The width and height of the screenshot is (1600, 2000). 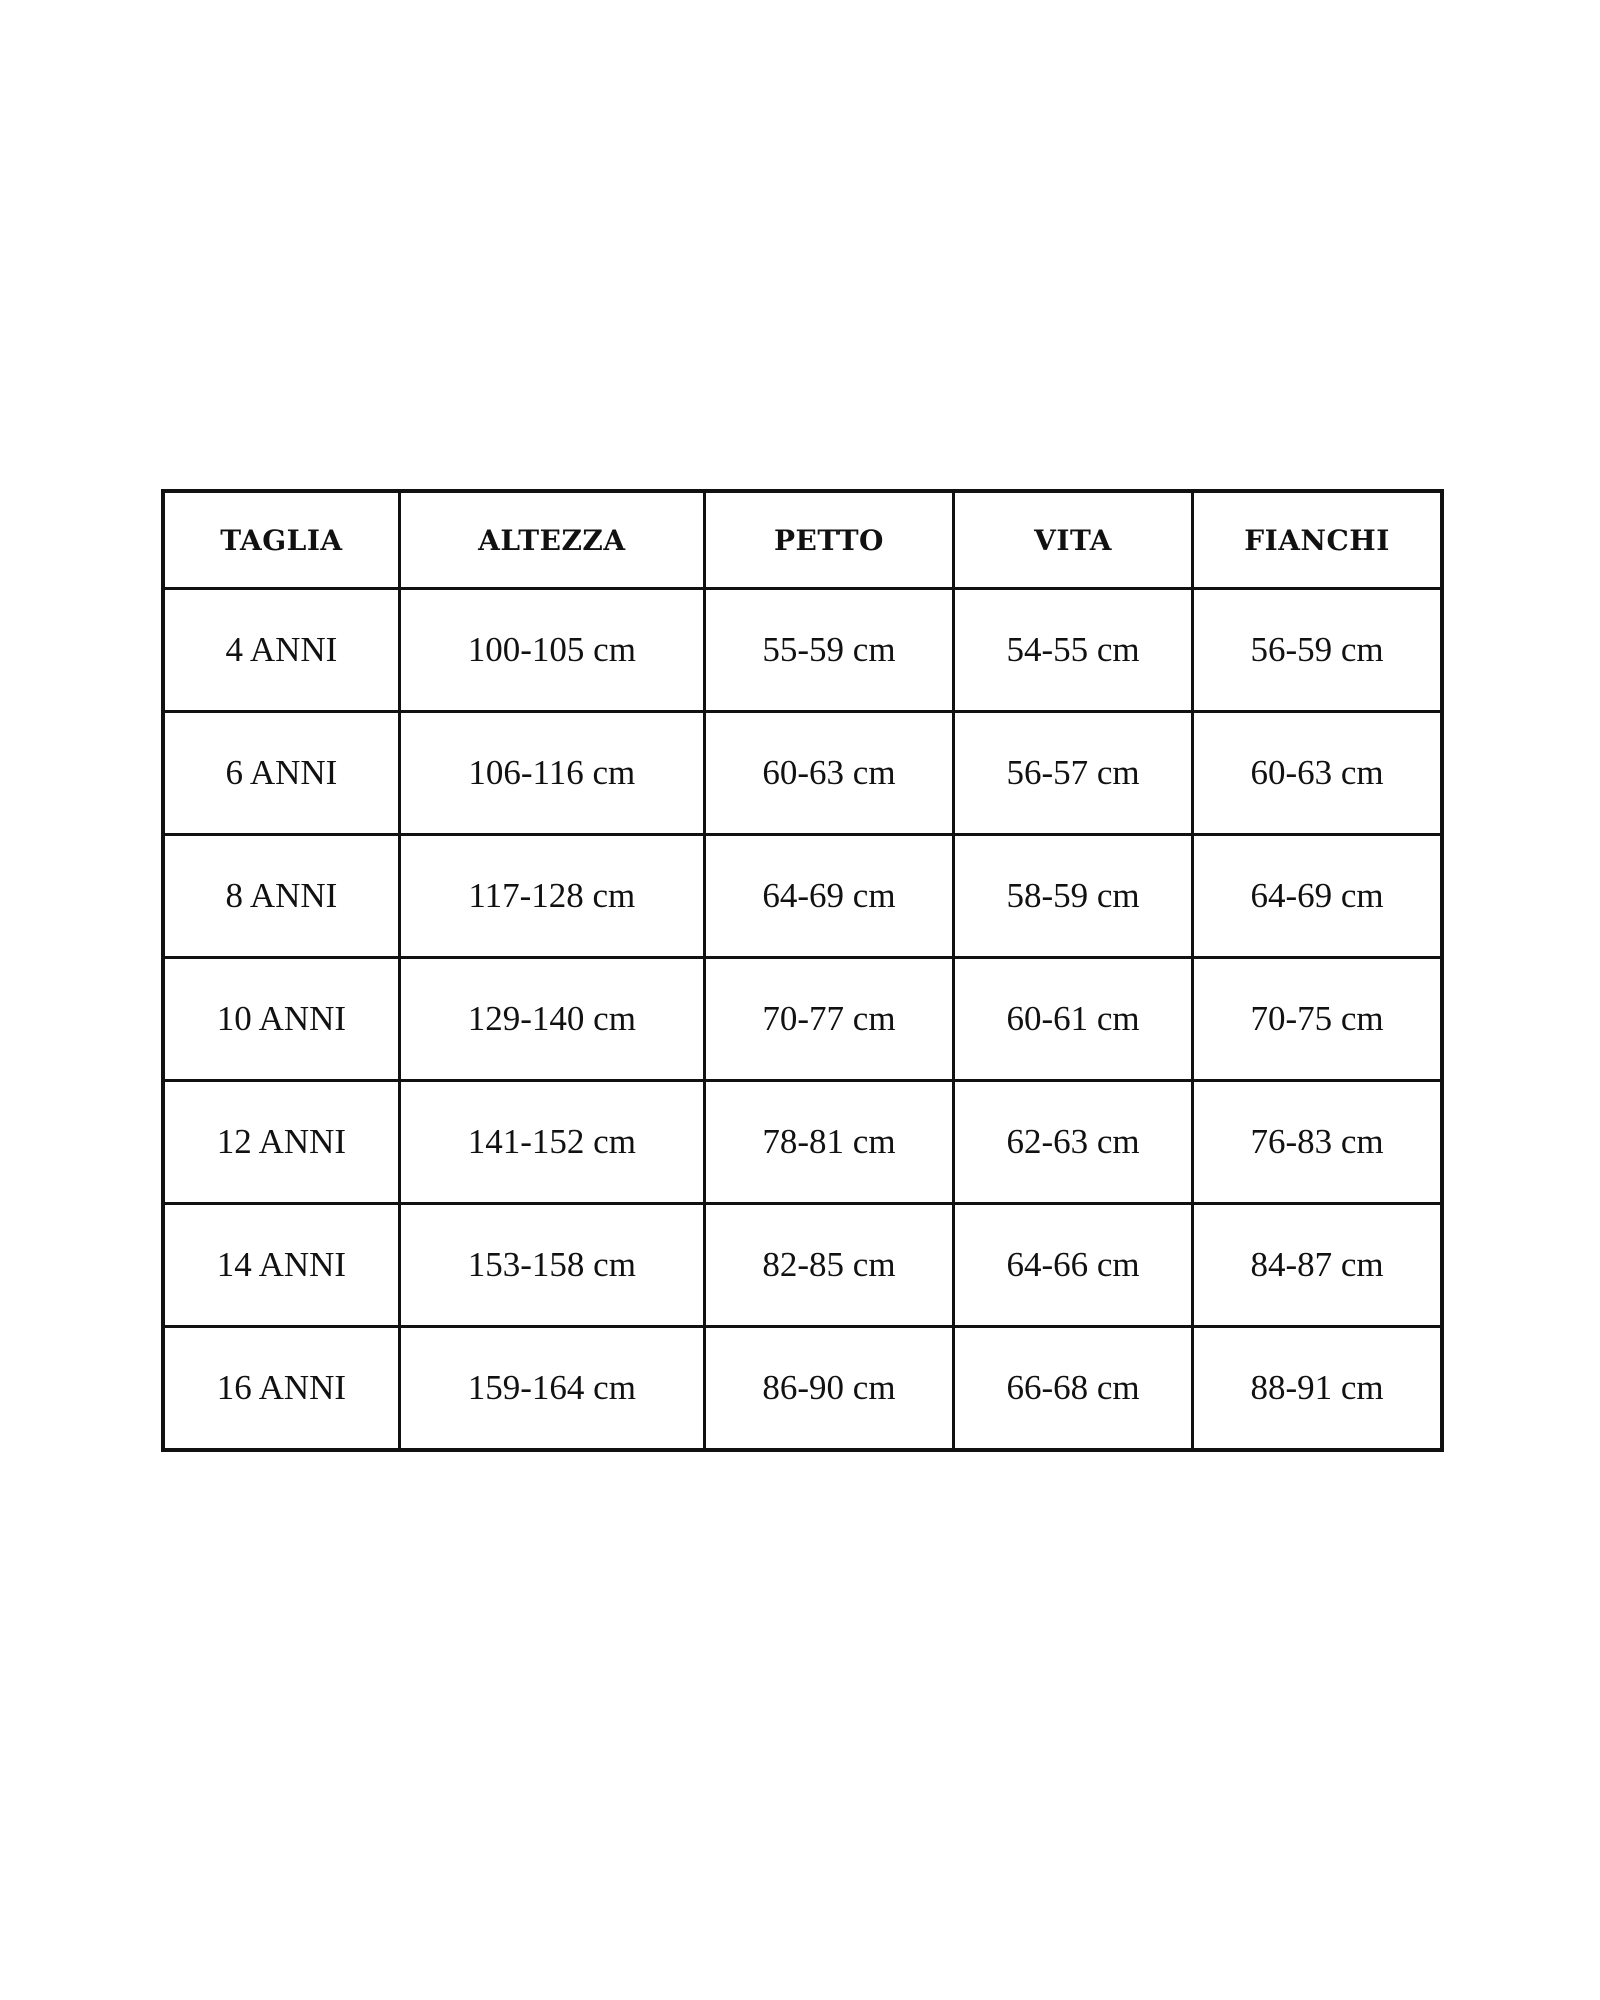 I want to click on cell-taglia: 8 ANNI, so click(x=281, y=896).